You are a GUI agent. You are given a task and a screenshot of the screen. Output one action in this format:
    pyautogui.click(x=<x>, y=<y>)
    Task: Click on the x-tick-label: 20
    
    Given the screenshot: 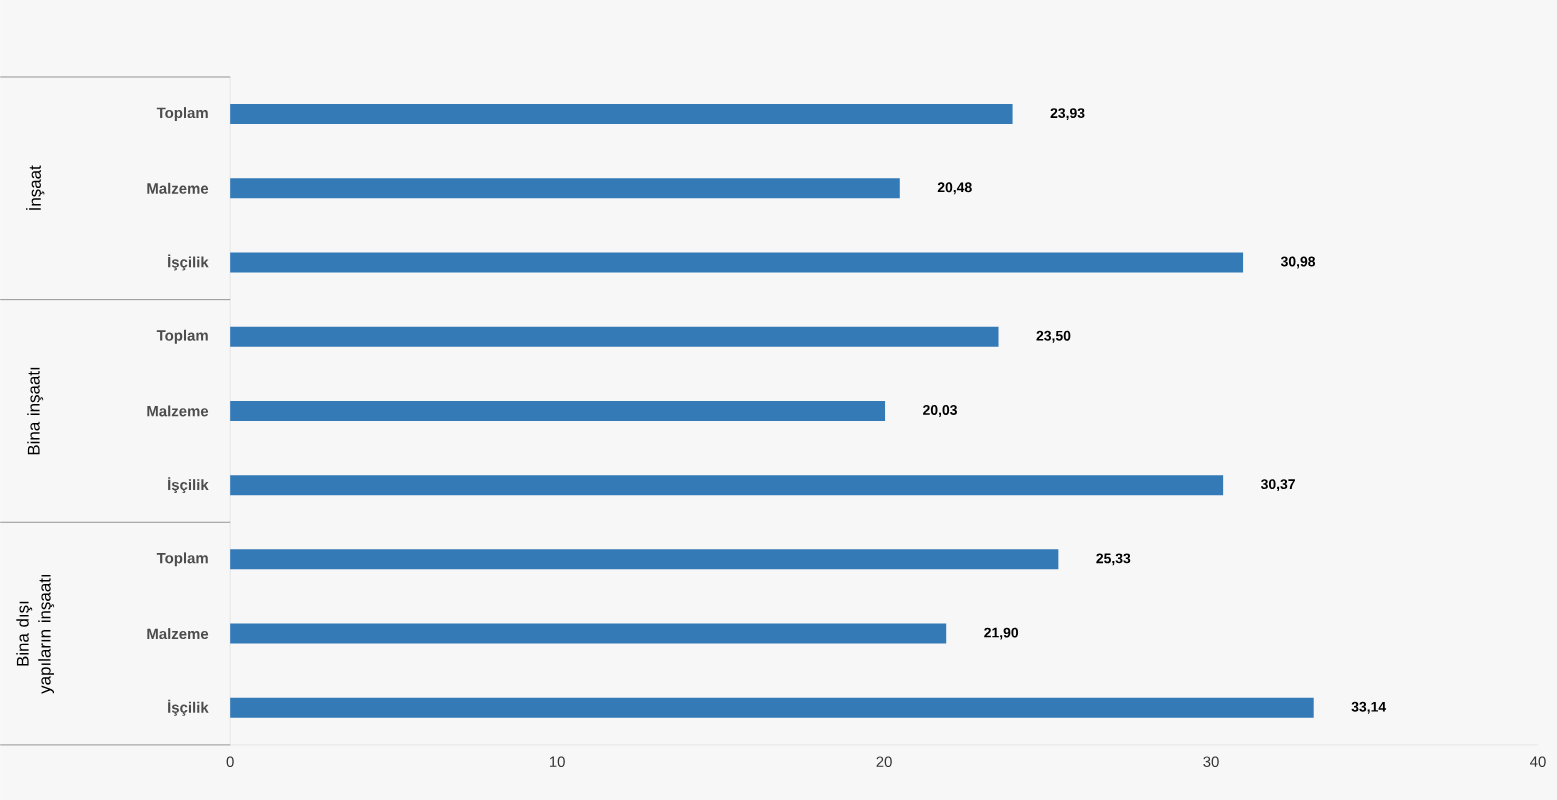 What is the action you would take?
    pyautogui.click(x=884, y=762)
    